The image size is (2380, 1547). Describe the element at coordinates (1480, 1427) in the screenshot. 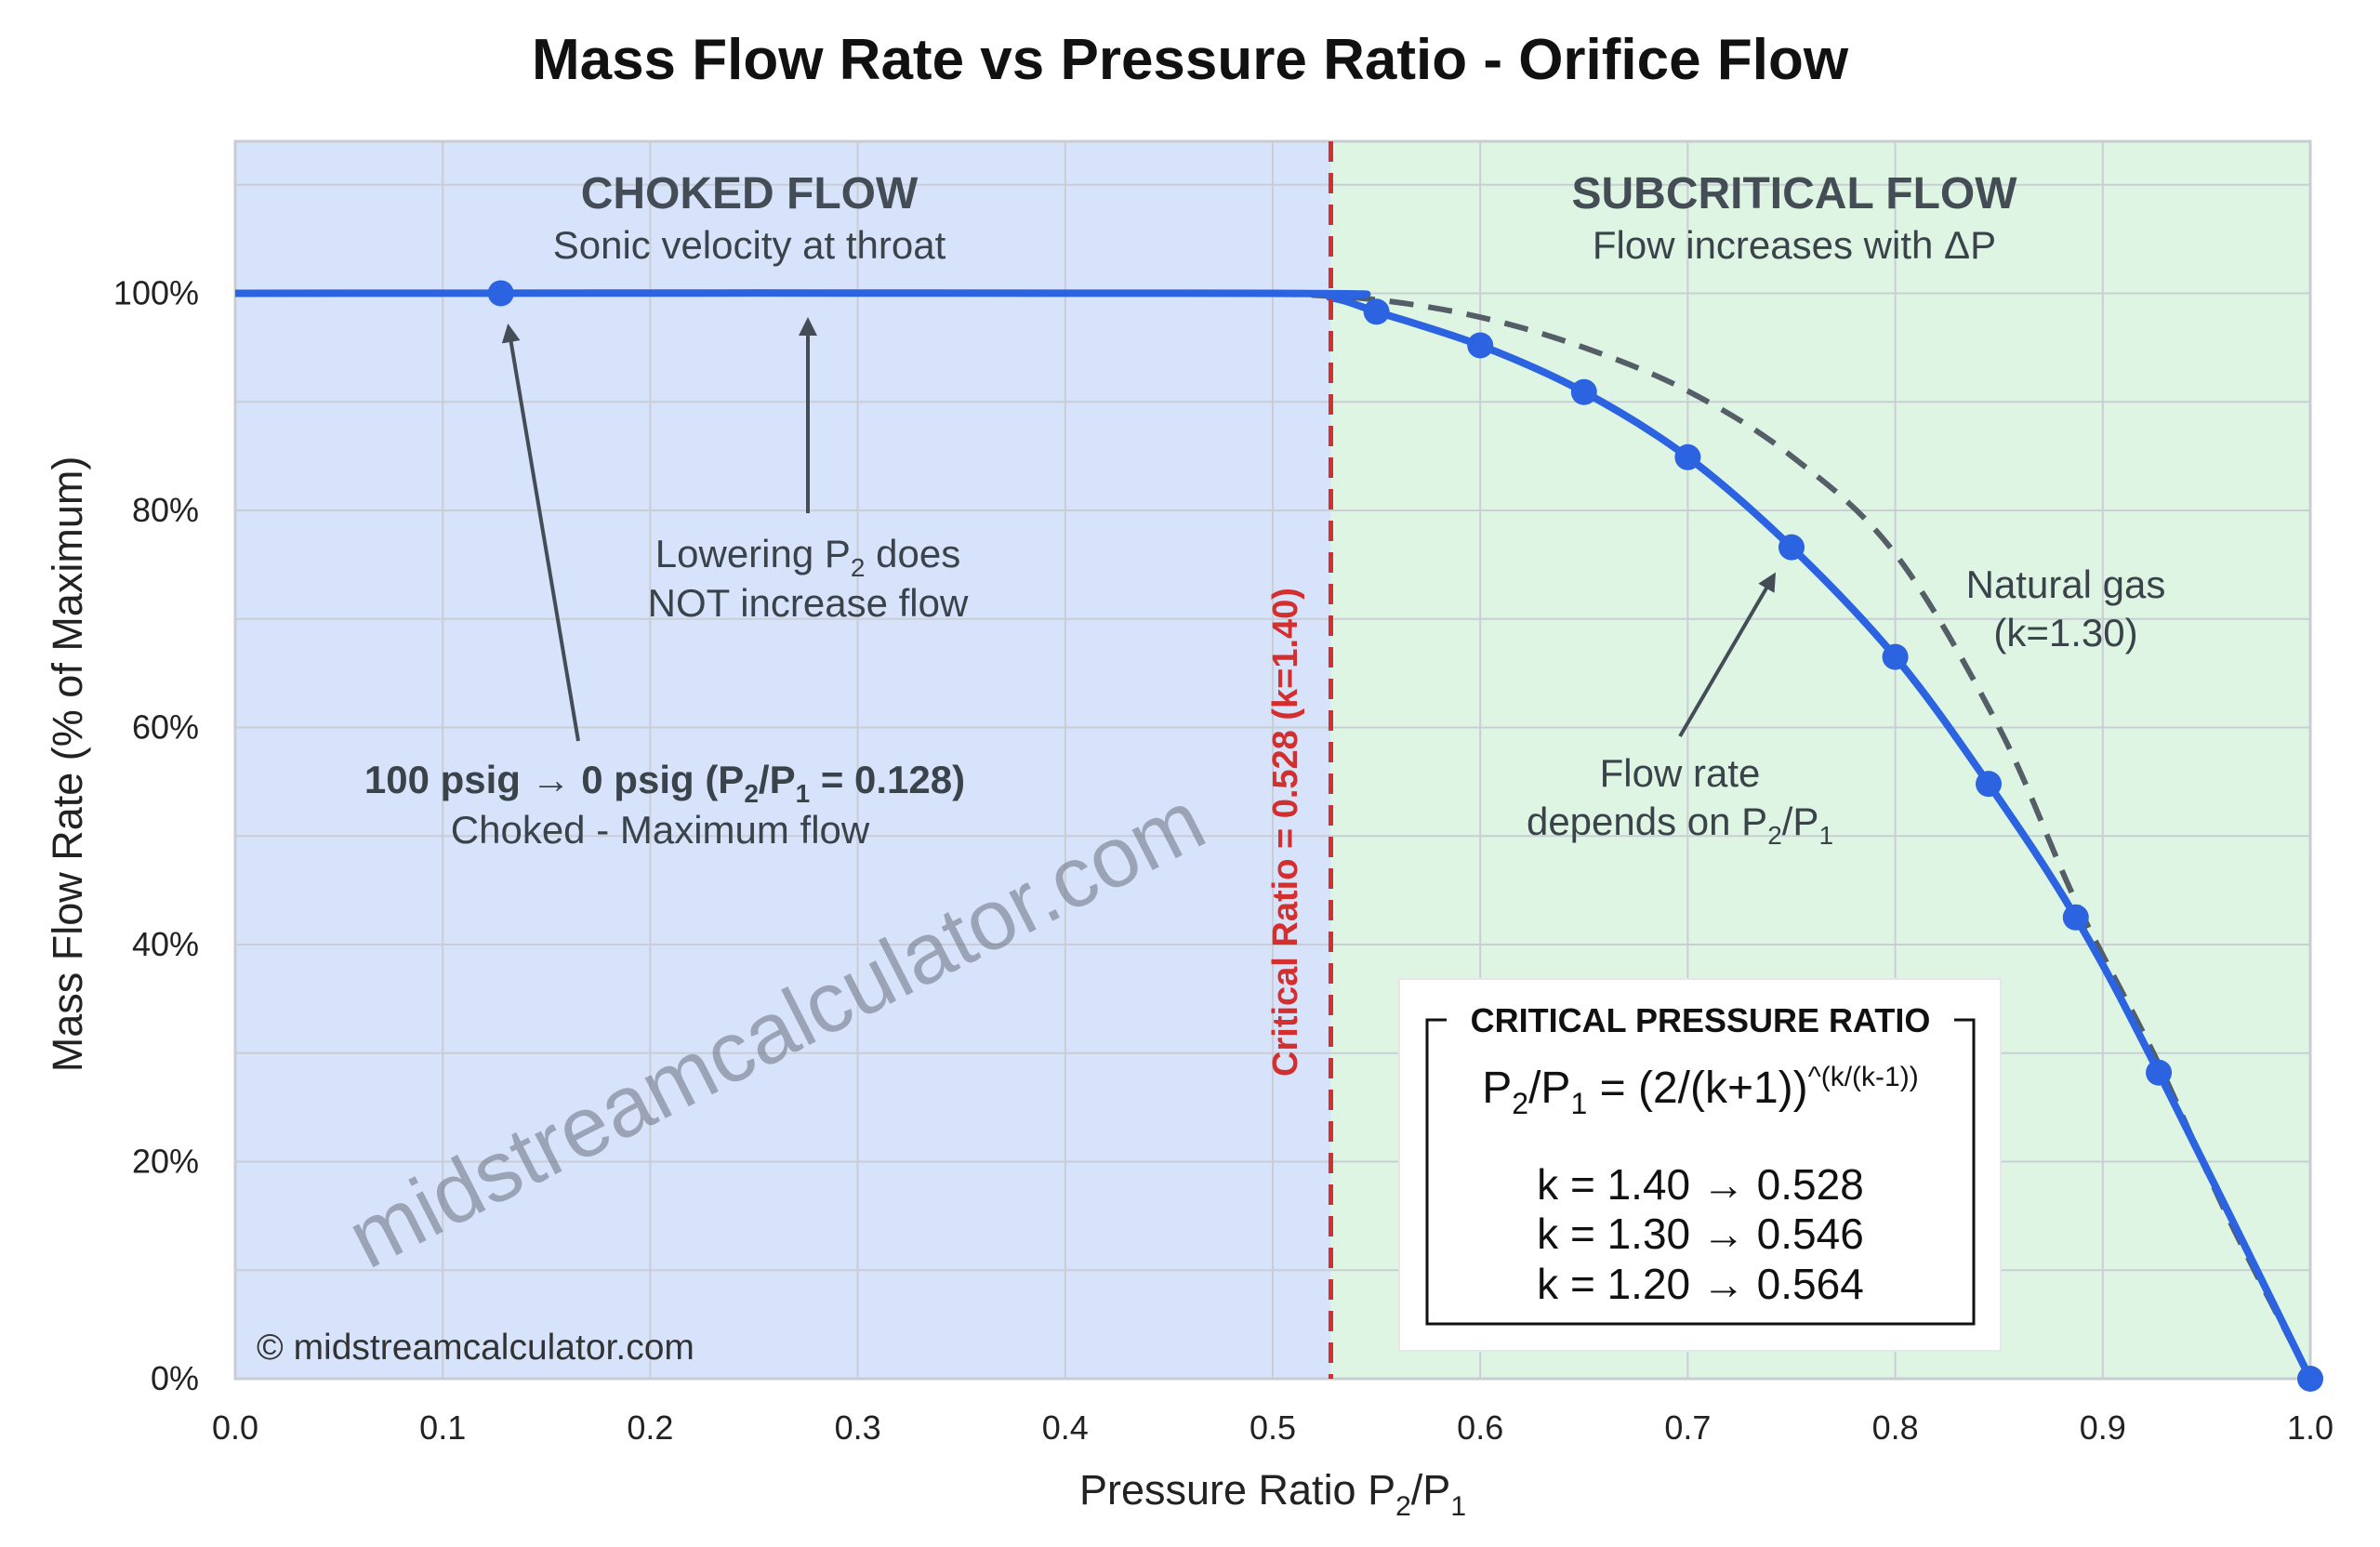

I see `x-tick-label: 0.6` at that location.